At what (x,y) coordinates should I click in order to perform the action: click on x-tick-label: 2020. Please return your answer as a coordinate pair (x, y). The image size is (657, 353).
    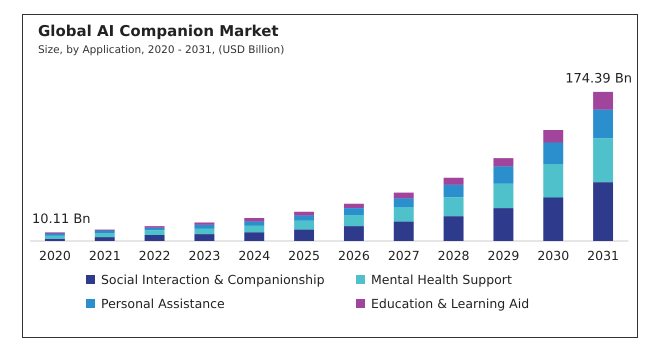
    Looking at the image, I should click on (55, 255).